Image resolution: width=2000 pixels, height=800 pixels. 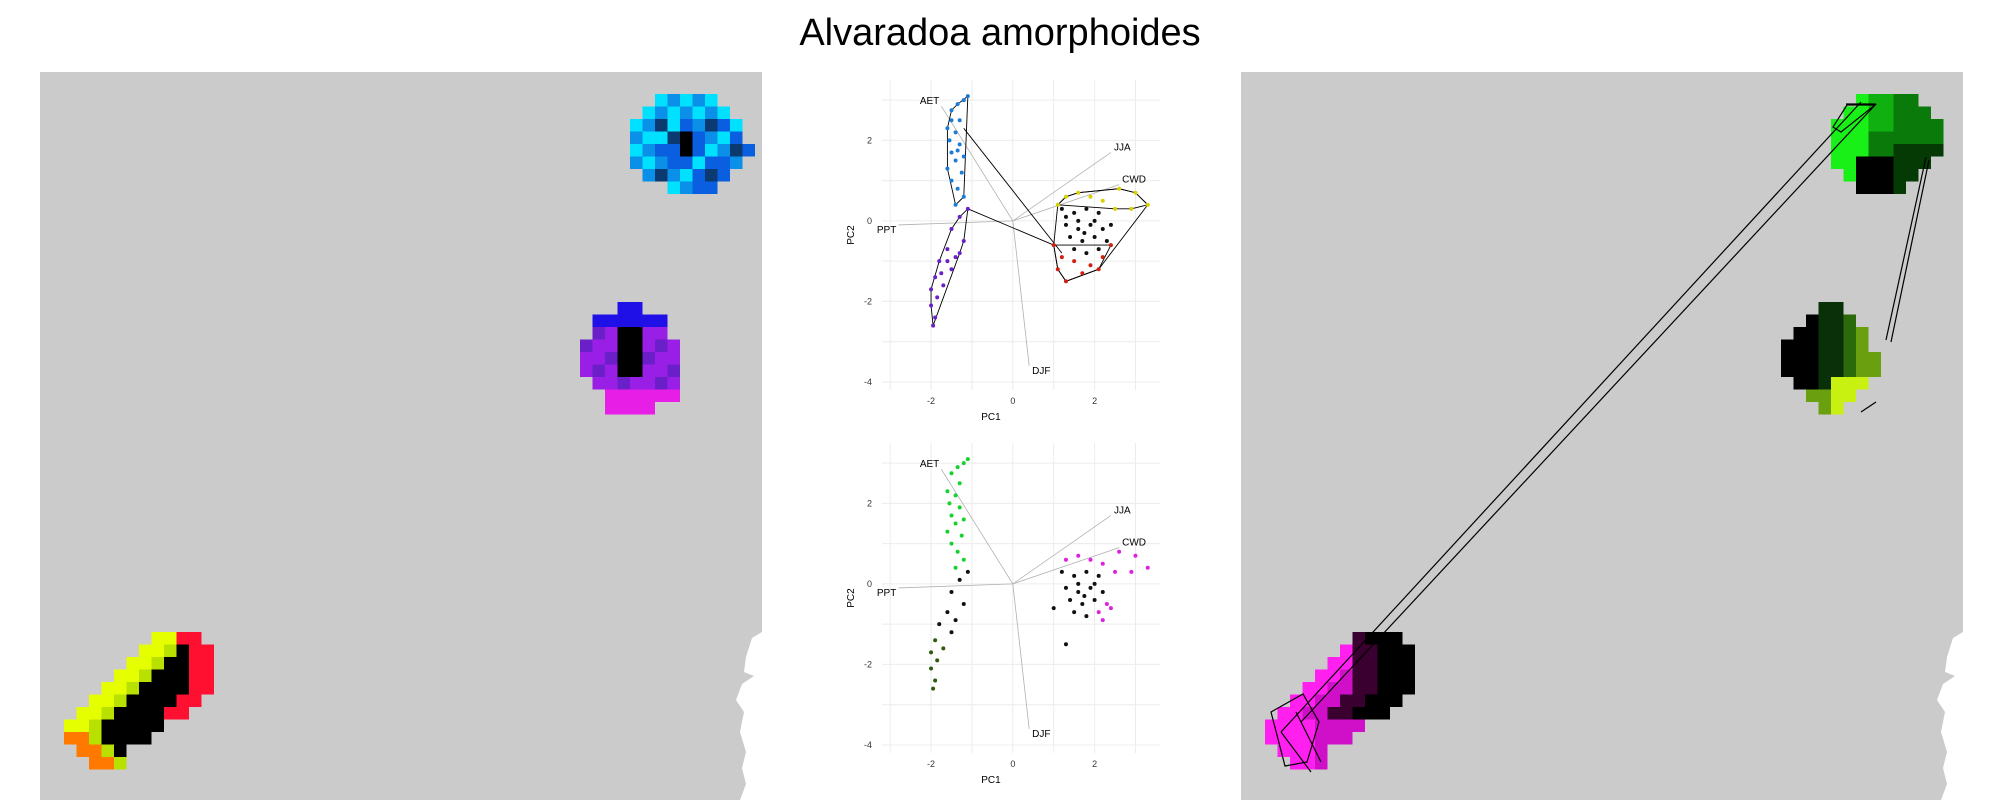 I want to click on loading-label: AET, so click(x=929, y=101).